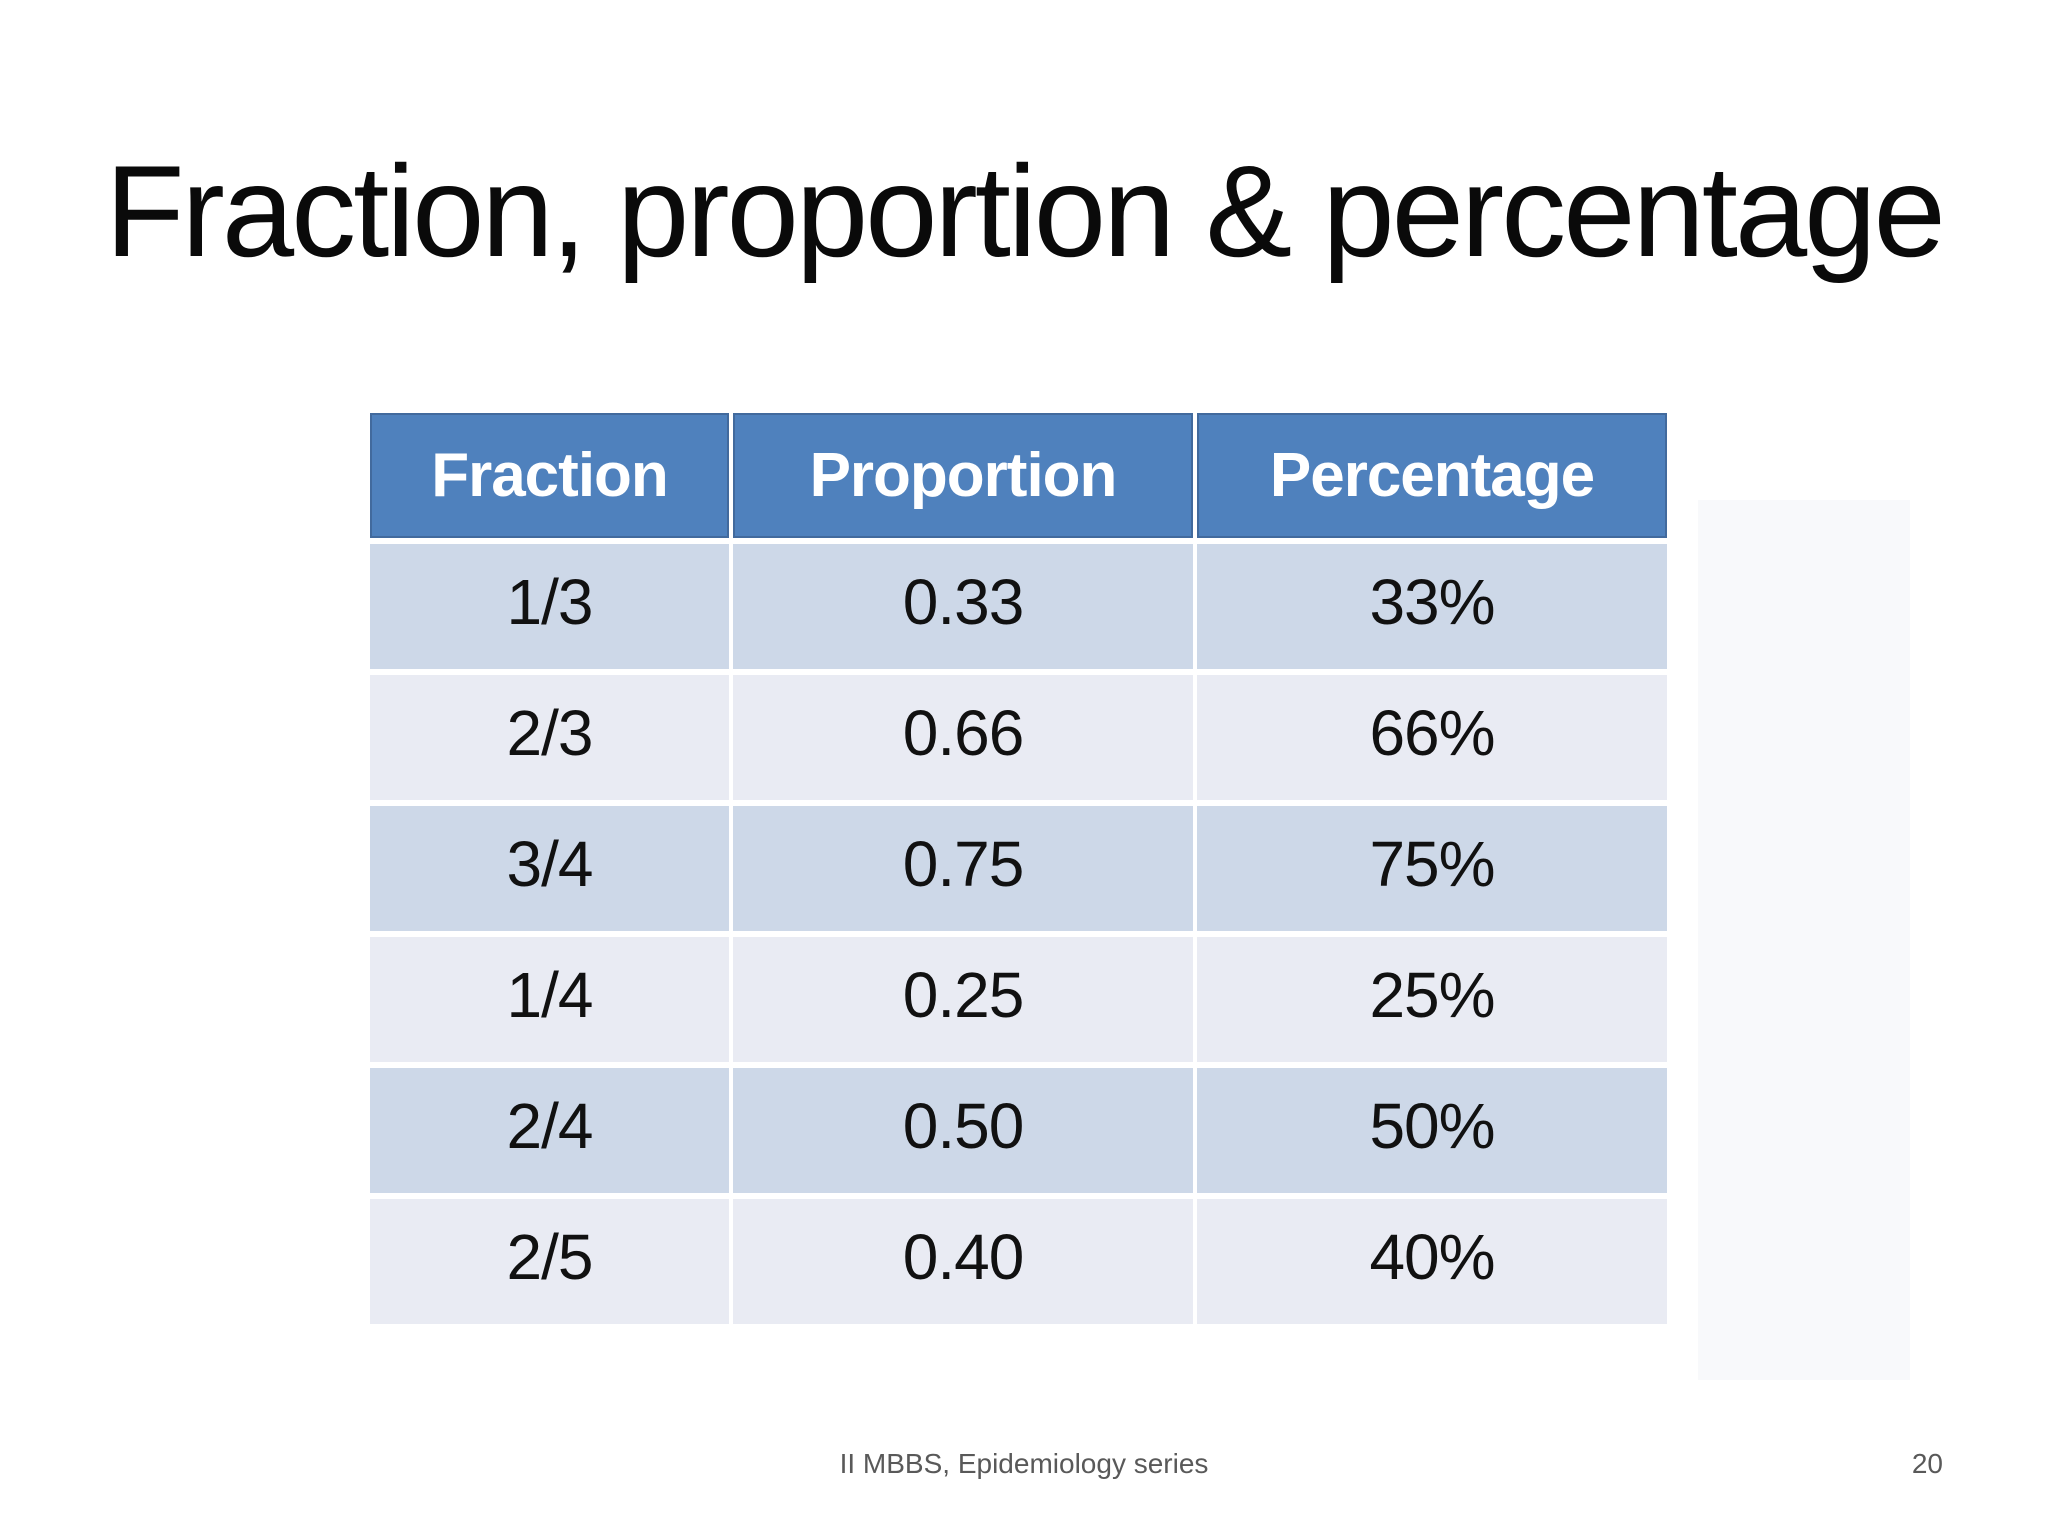 The height and width of the screenshot is (1536, 2048). What do you see at coordinates (1432, 999) in the screenshot?
I see `table-cell: 25%` at bounding box center [1432, 999].